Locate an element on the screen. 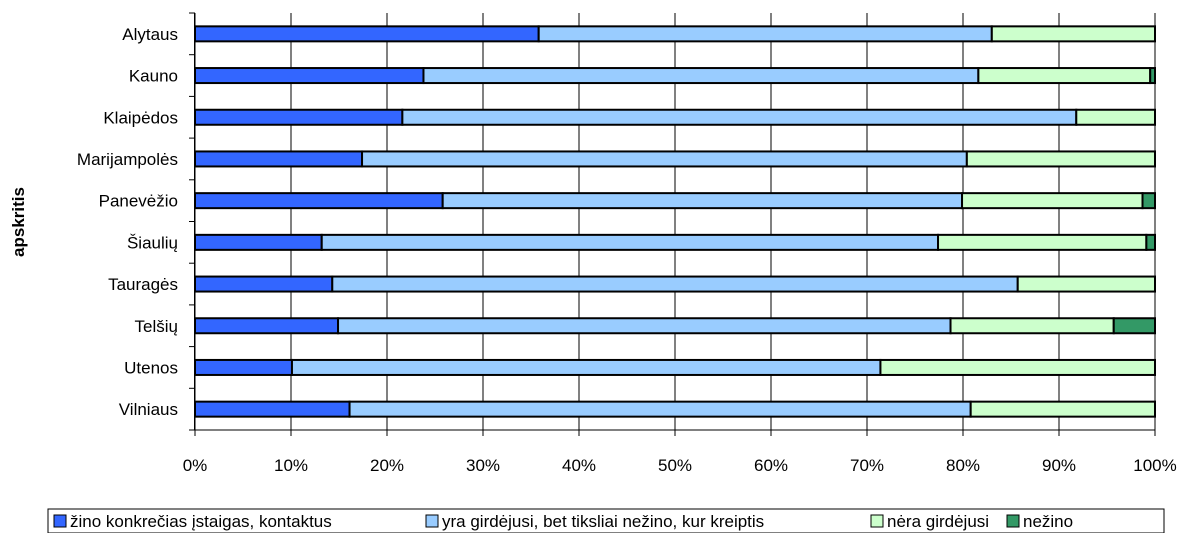 This screenshot has height=538, width=1184. legend-box is located at coordinates (606, 521).